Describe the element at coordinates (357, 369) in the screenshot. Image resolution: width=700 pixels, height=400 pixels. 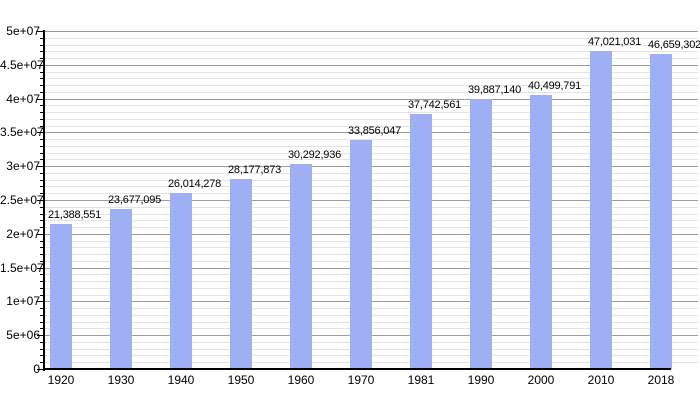
I see `x-axis-line` at that location.